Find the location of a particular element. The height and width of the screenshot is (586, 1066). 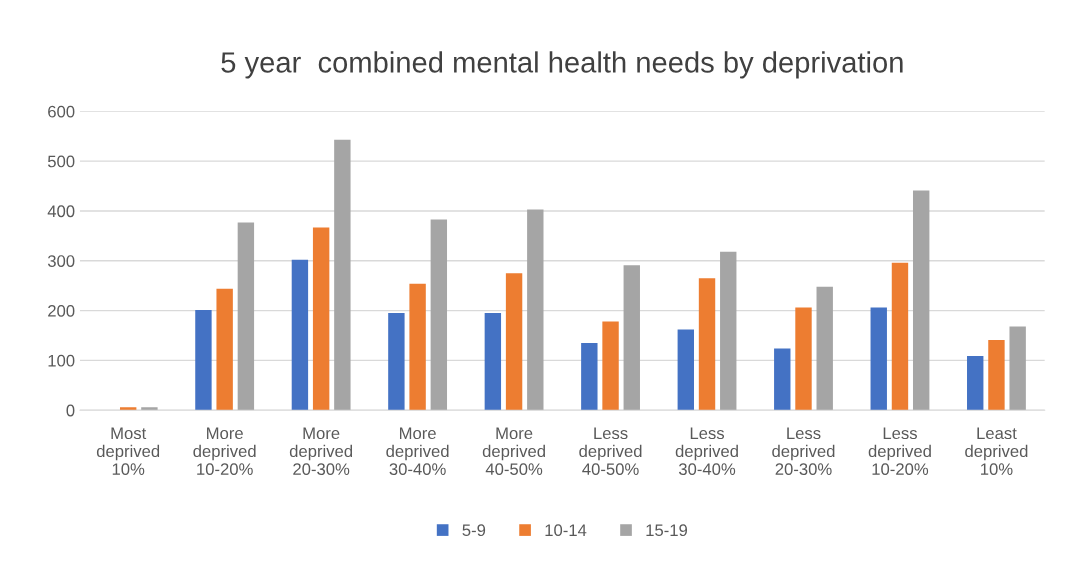

y-tick-label: 100 is located at coordinates (61, 360).